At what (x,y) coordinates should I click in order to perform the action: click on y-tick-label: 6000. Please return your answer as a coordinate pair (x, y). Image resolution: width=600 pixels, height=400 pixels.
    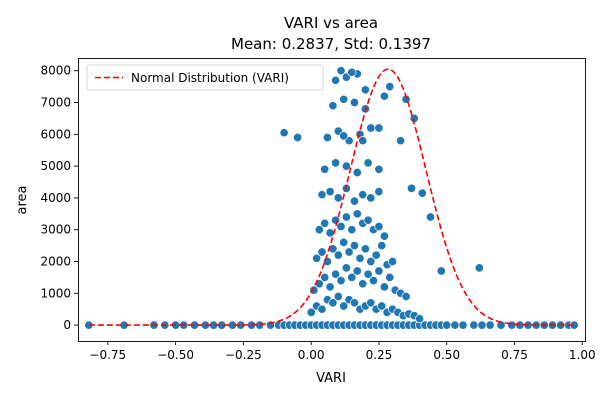
    Looking at the image, I should click on (55, 134).